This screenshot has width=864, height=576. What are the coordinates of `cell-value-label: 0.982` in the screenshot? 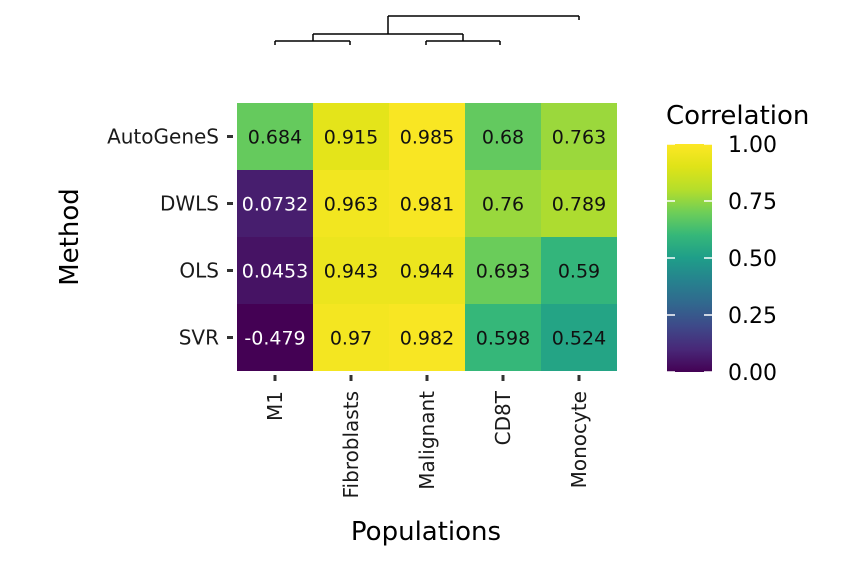 It's located at (427, 339).